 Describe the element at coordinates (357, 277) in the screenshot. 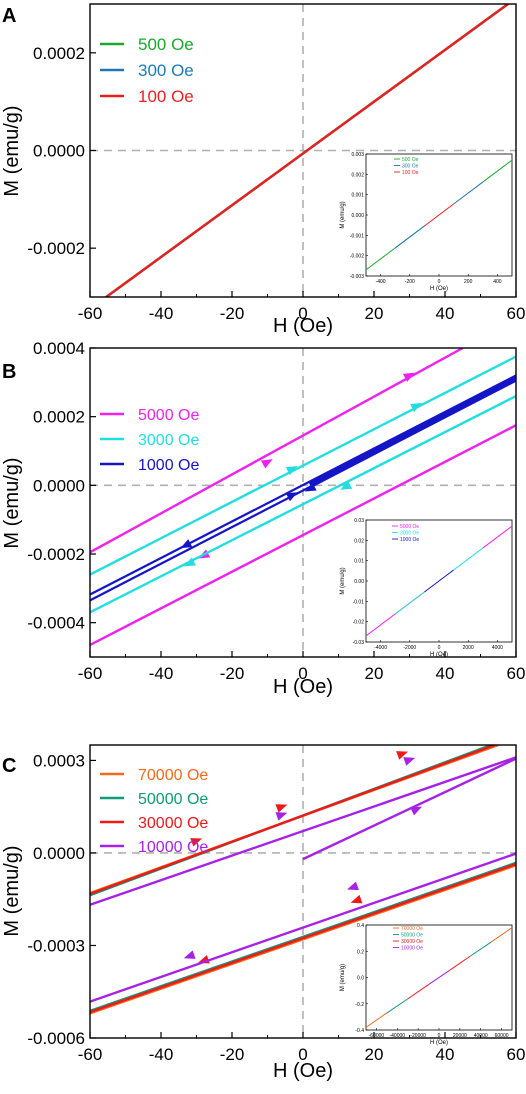

I see `inset-y-tick-label: -0.003` at that location.